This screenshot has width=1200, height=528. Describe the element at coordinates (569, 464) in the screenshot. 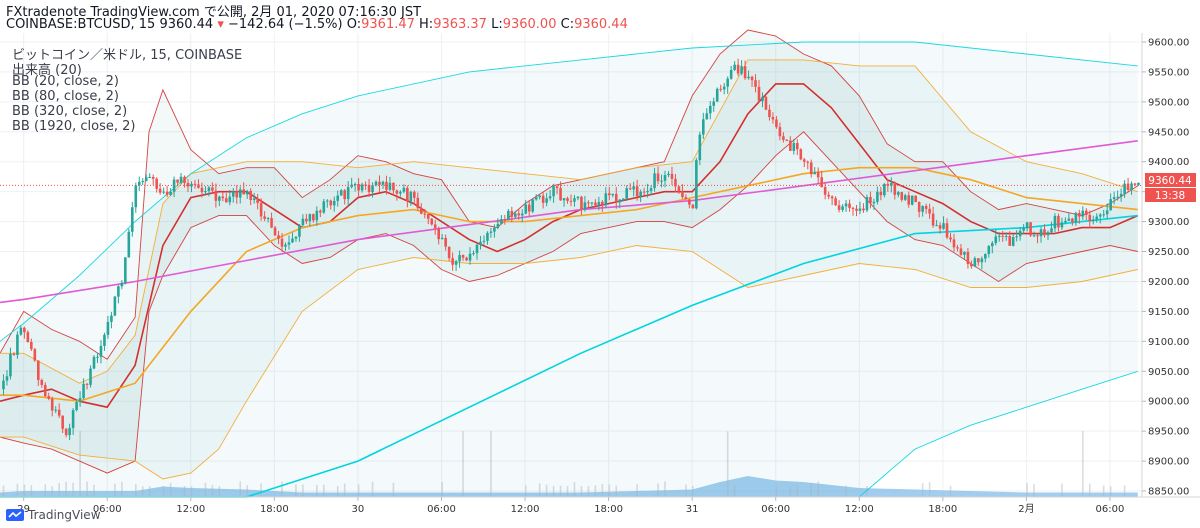

I see `volume-series` at that location.